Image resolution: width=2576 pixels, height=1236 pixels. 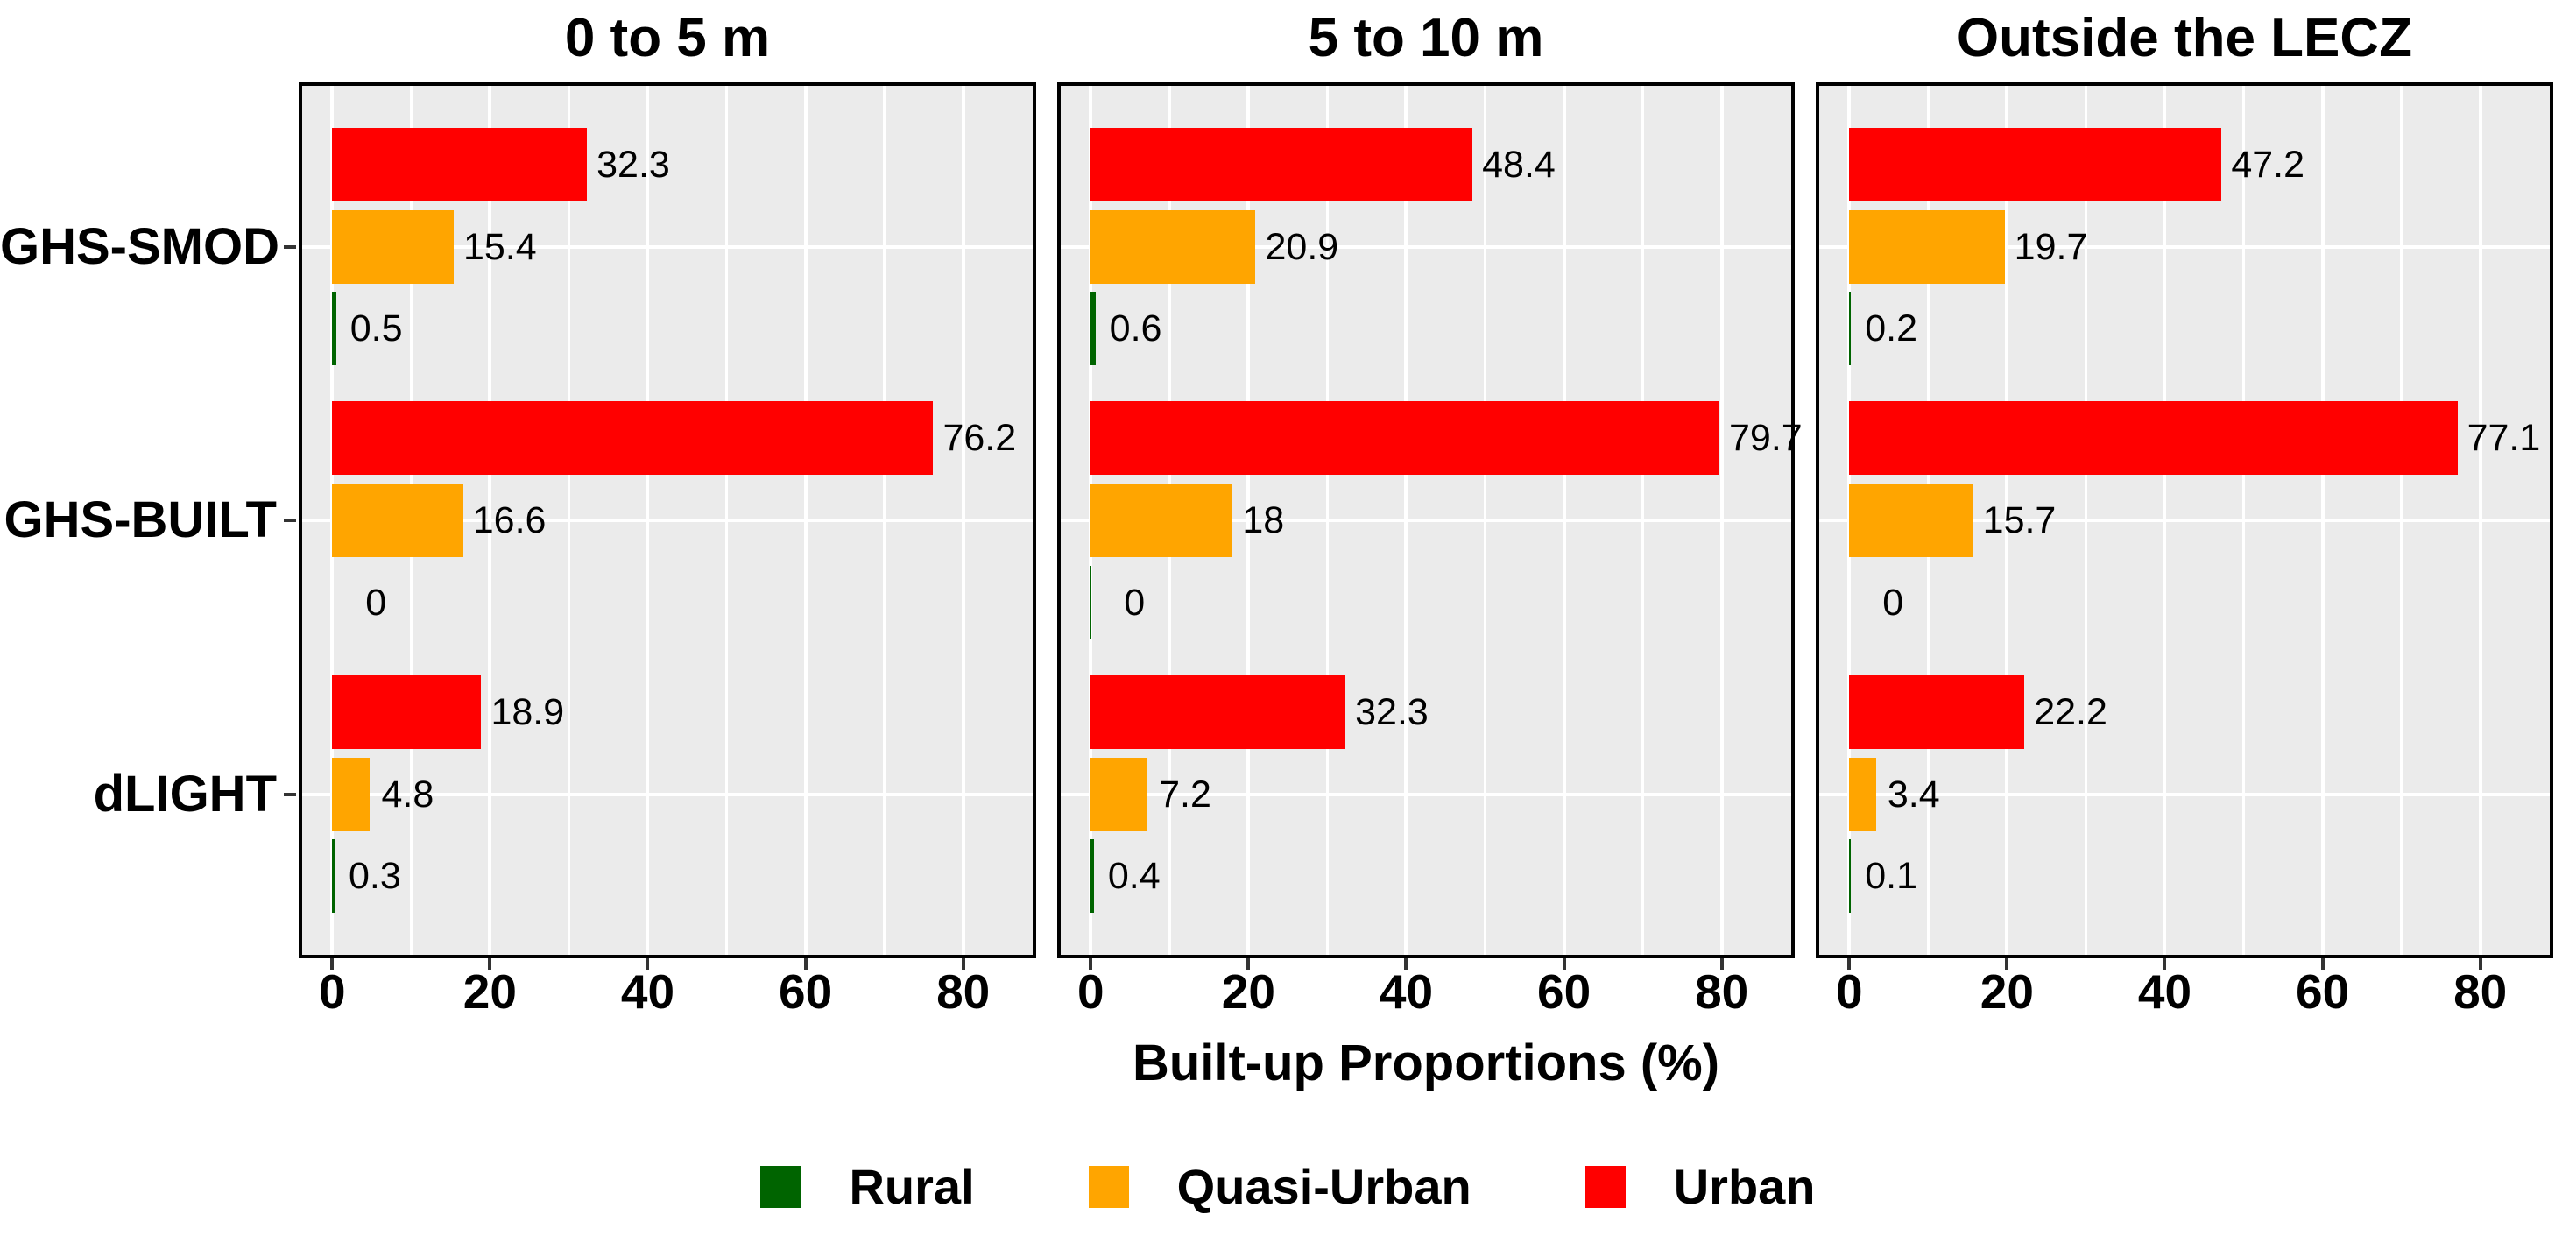 I want to click on bar-value-label: 0.3, so click(x=374, y=876).